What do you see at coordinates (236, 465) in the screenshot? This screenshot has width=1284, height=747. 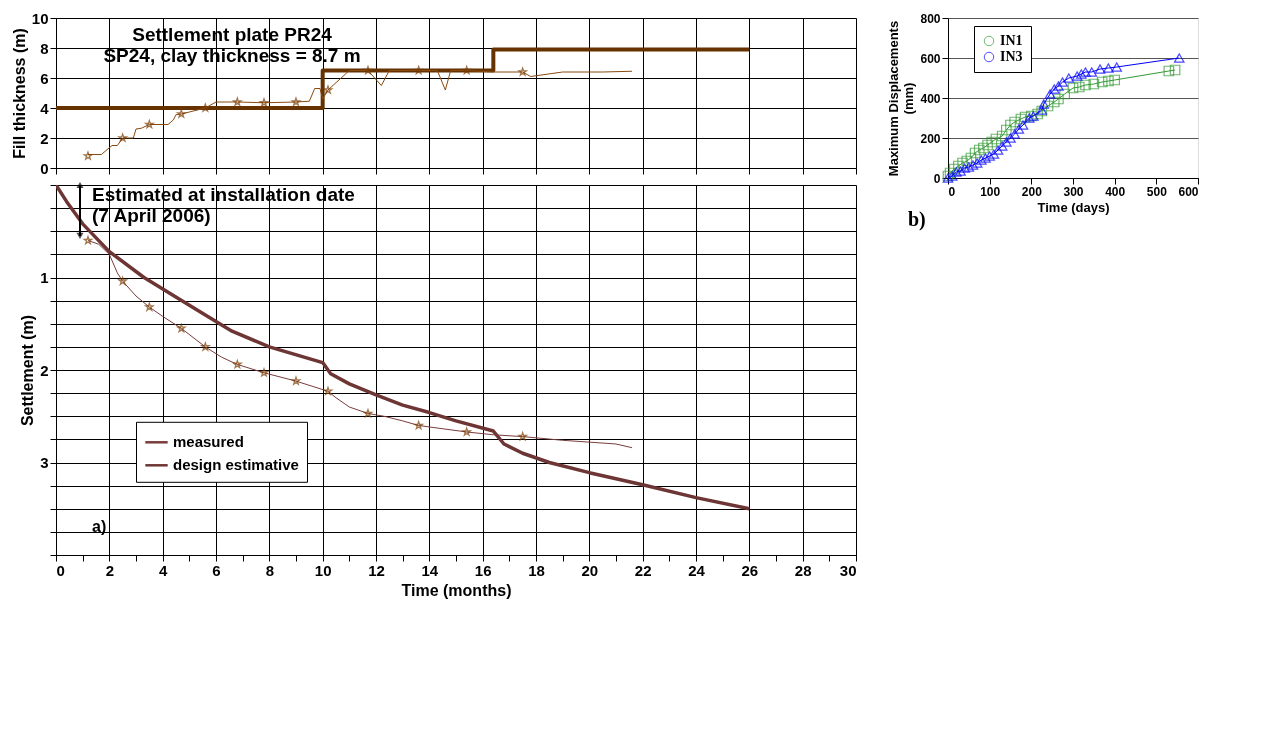 I see `legend-label: design estimative` at bounding box center [236, 465].